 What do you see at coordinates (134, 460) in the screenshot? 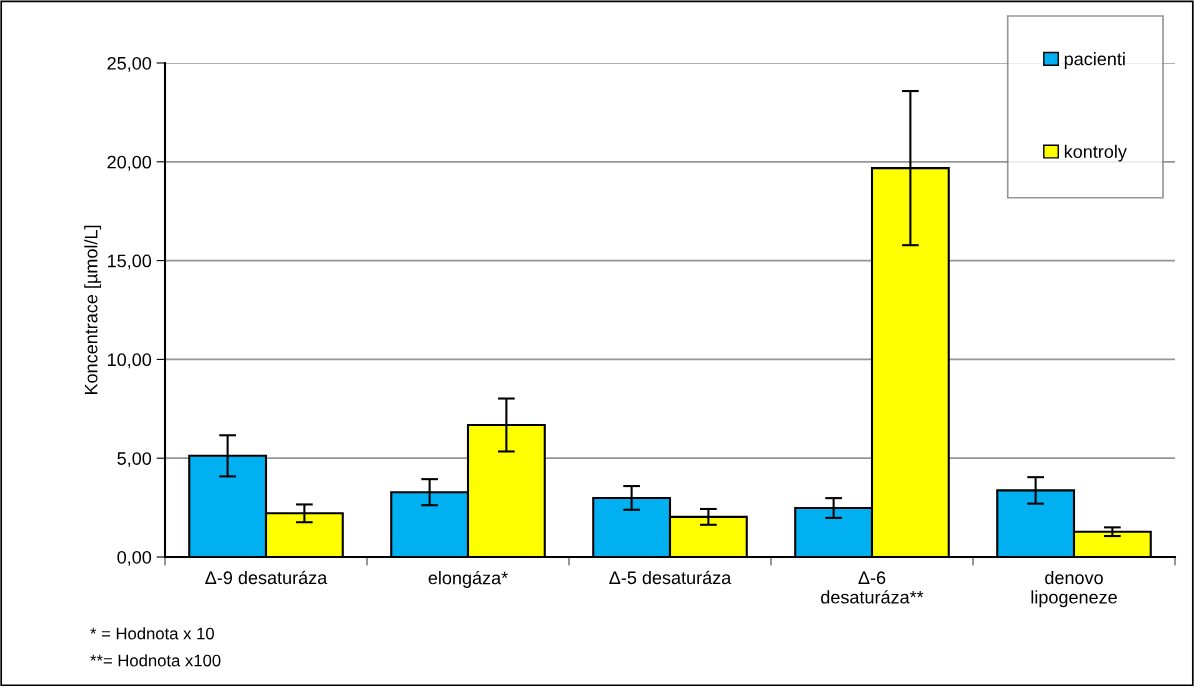
I see `y-tick-label: 5,00` at bounding box center [134, 460].